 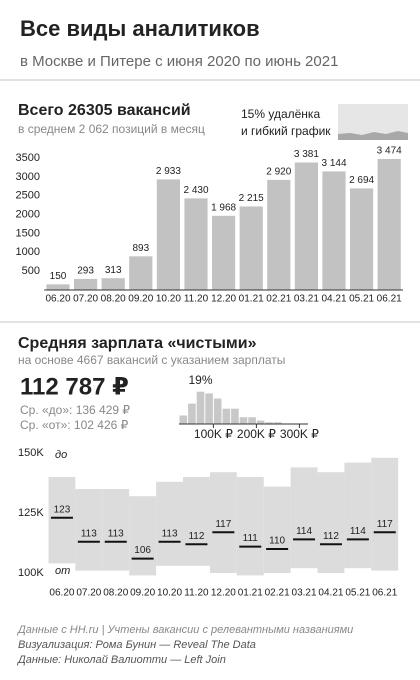 What do you see at coordinates (286, 131) in the screenshot?
I see `remote-note: и гибкий график` at bounding box center [286, 131].